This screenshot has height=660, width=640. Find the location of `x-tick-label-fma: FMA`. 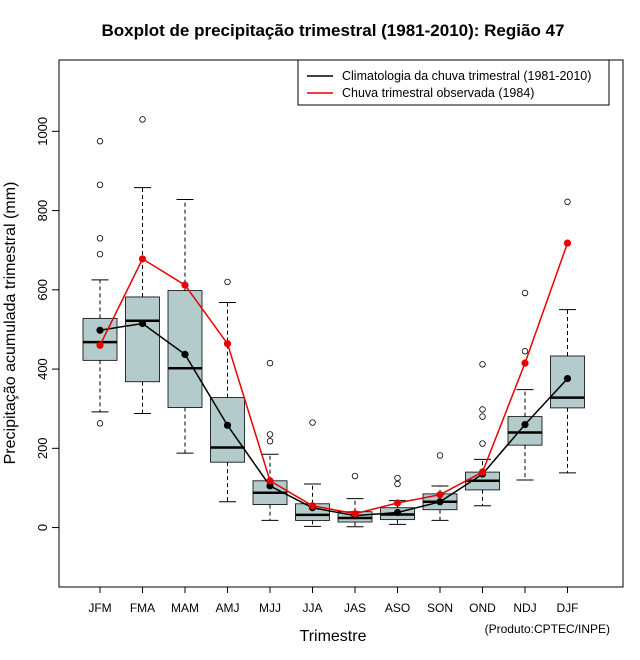

x-tick-label-fma: FMA is located at coordinates (142, 608).